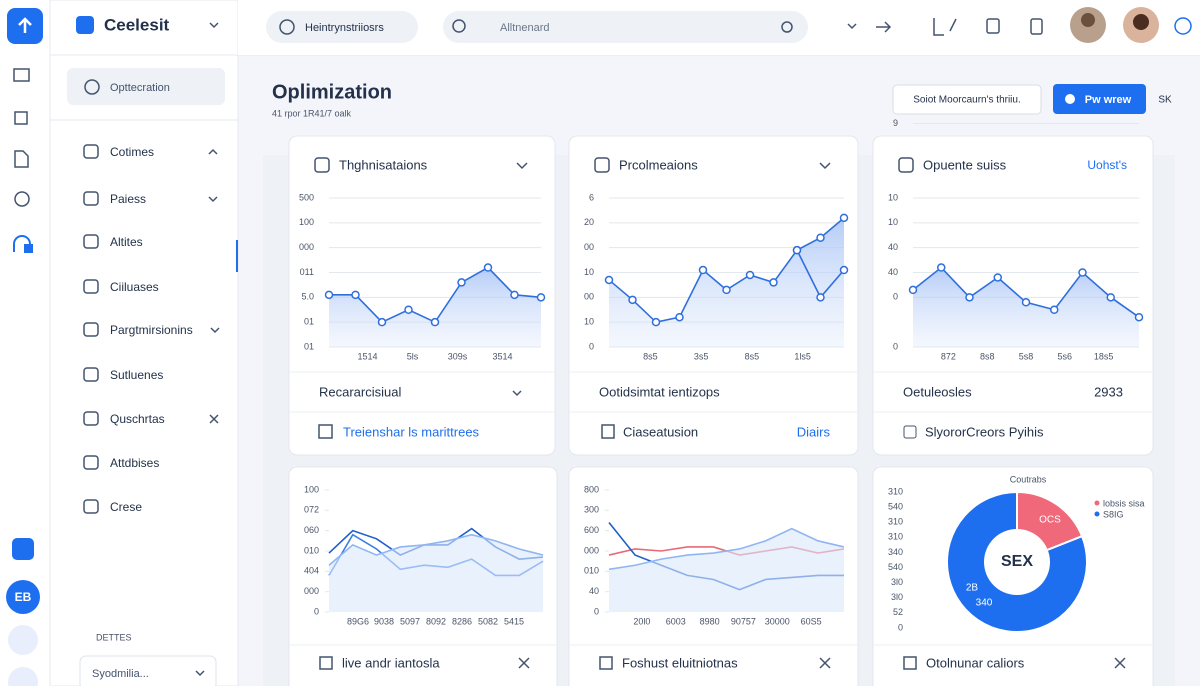 The width and height of the screenshot is (1200, 686). I want to click on card-title: Prcolmeaions, so click(658, 164).